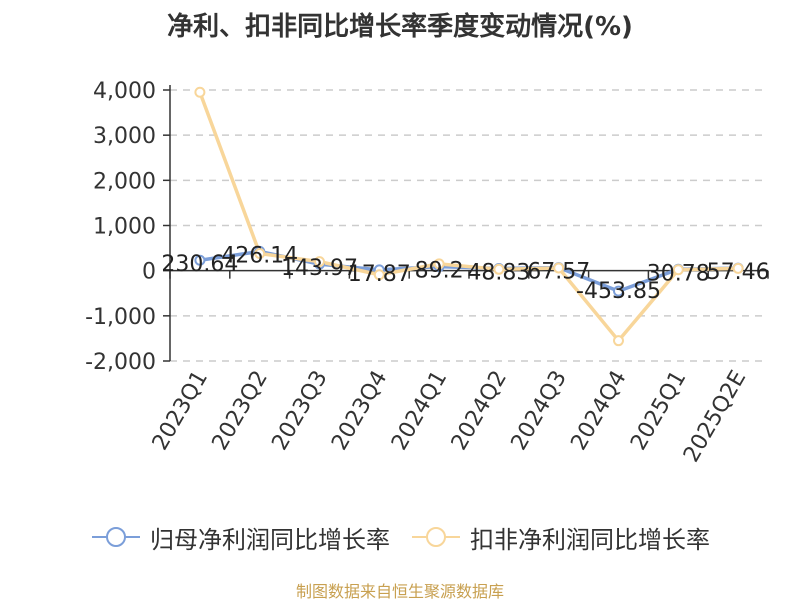 The image size is (800, 602). What do you see at coordinates (419, 410) in the screenshot?
I see `x-tick-label: 2024Q1` at bounding box center [419, 410].